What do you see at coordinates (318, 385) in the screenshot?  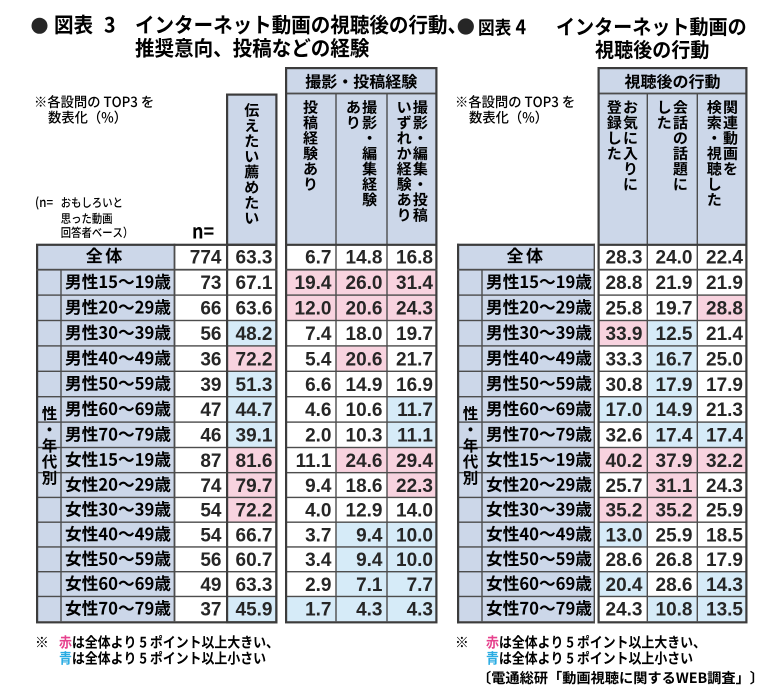 I see `svg-text: 6.6` at bounding box center [318, 385].